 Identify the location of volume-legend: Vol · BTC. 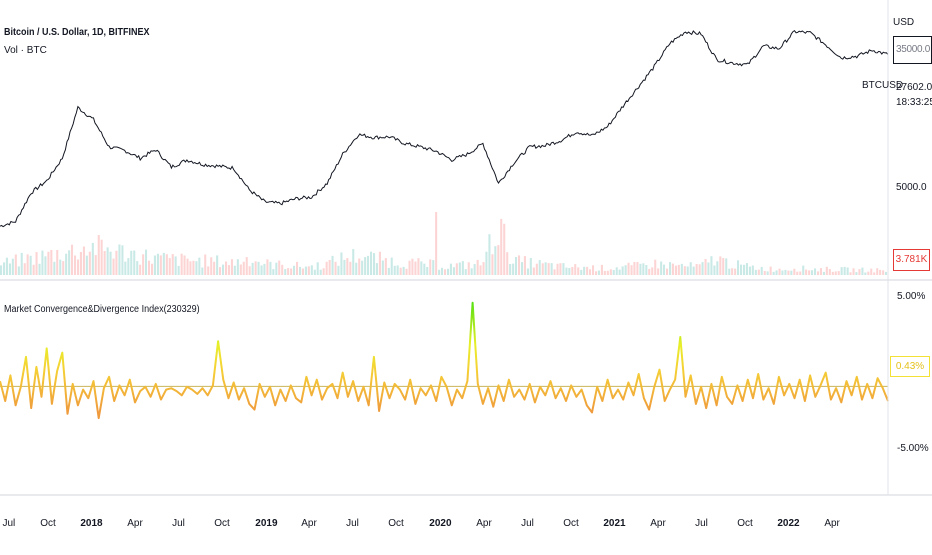
(25, 50).